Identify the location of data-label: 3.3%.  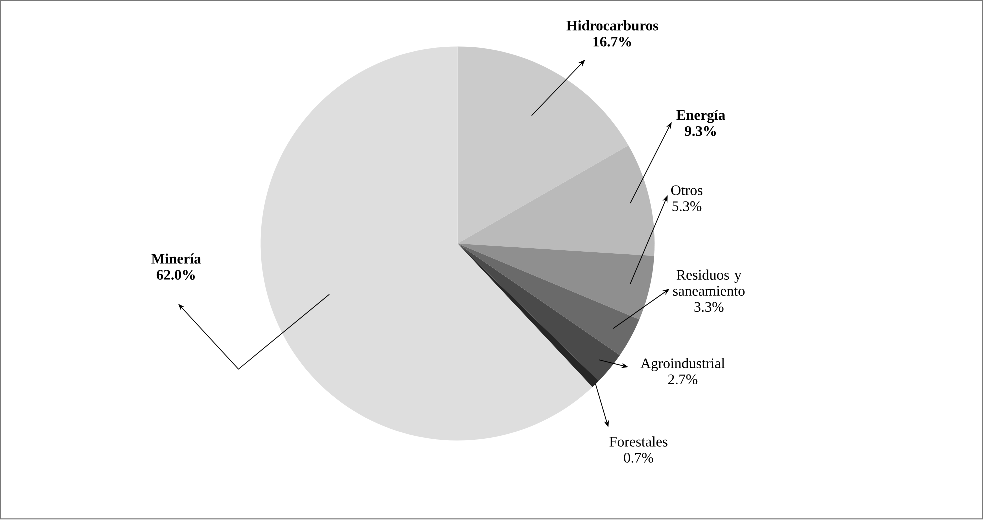
(709, 307).